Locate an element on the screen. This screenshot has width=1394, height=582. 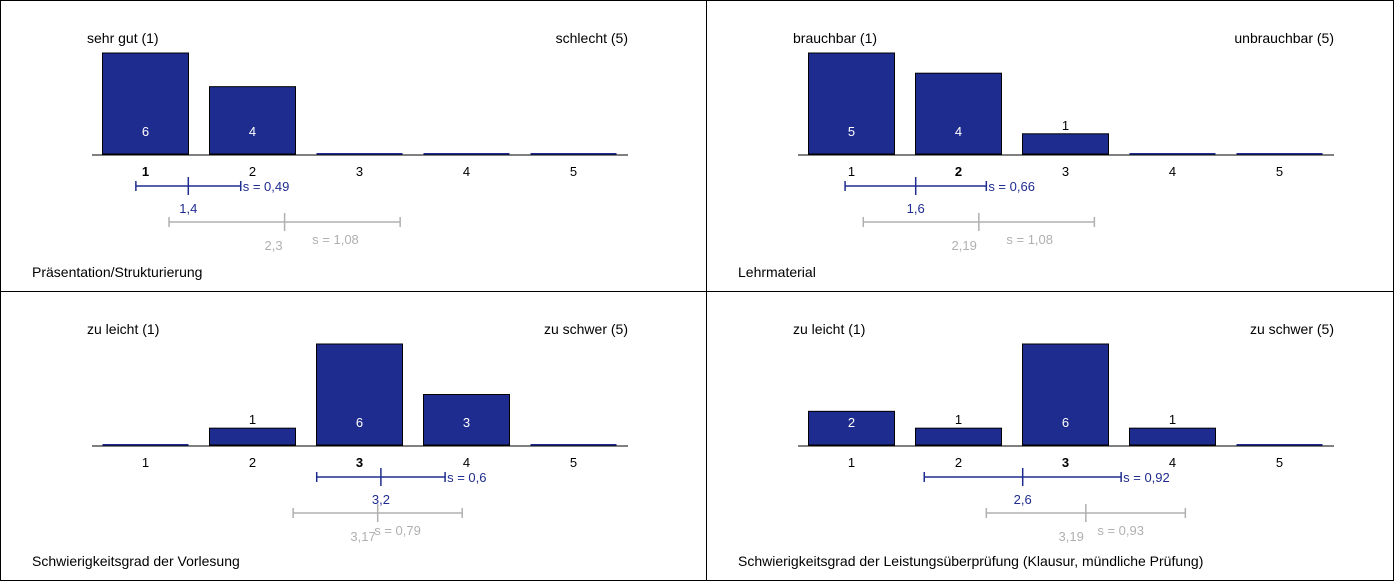
mean-label: 2,6 is located at coordinates (1023, 499).